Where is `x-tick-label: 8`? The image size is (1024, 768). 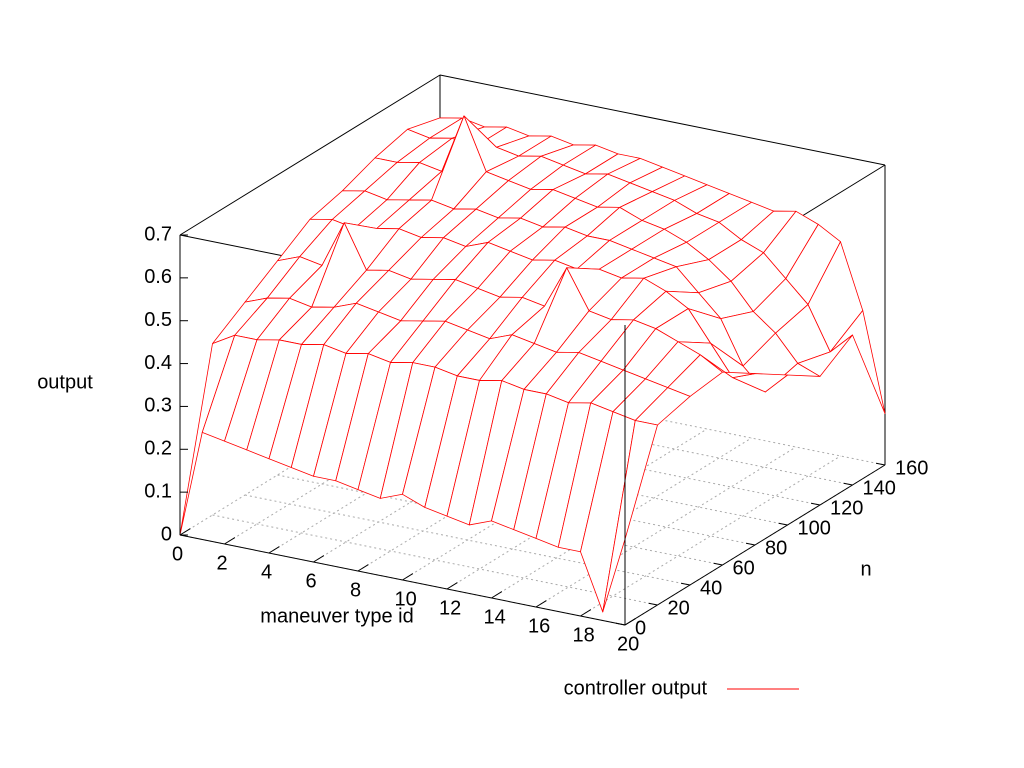
x-tick-label: 8 is located at coordinates (355, 590).